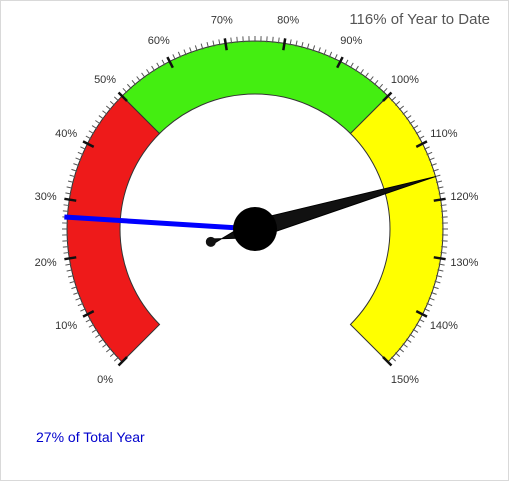 Image resolution: width=509 pixels, height=481 pixels. I want to click on tick-label: 0%, so click(105, 380).